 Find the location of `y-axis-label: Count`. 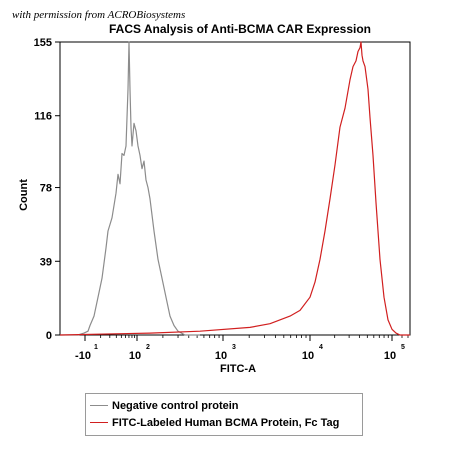

y-axis-label: Count is located at coordinates (24, 195).